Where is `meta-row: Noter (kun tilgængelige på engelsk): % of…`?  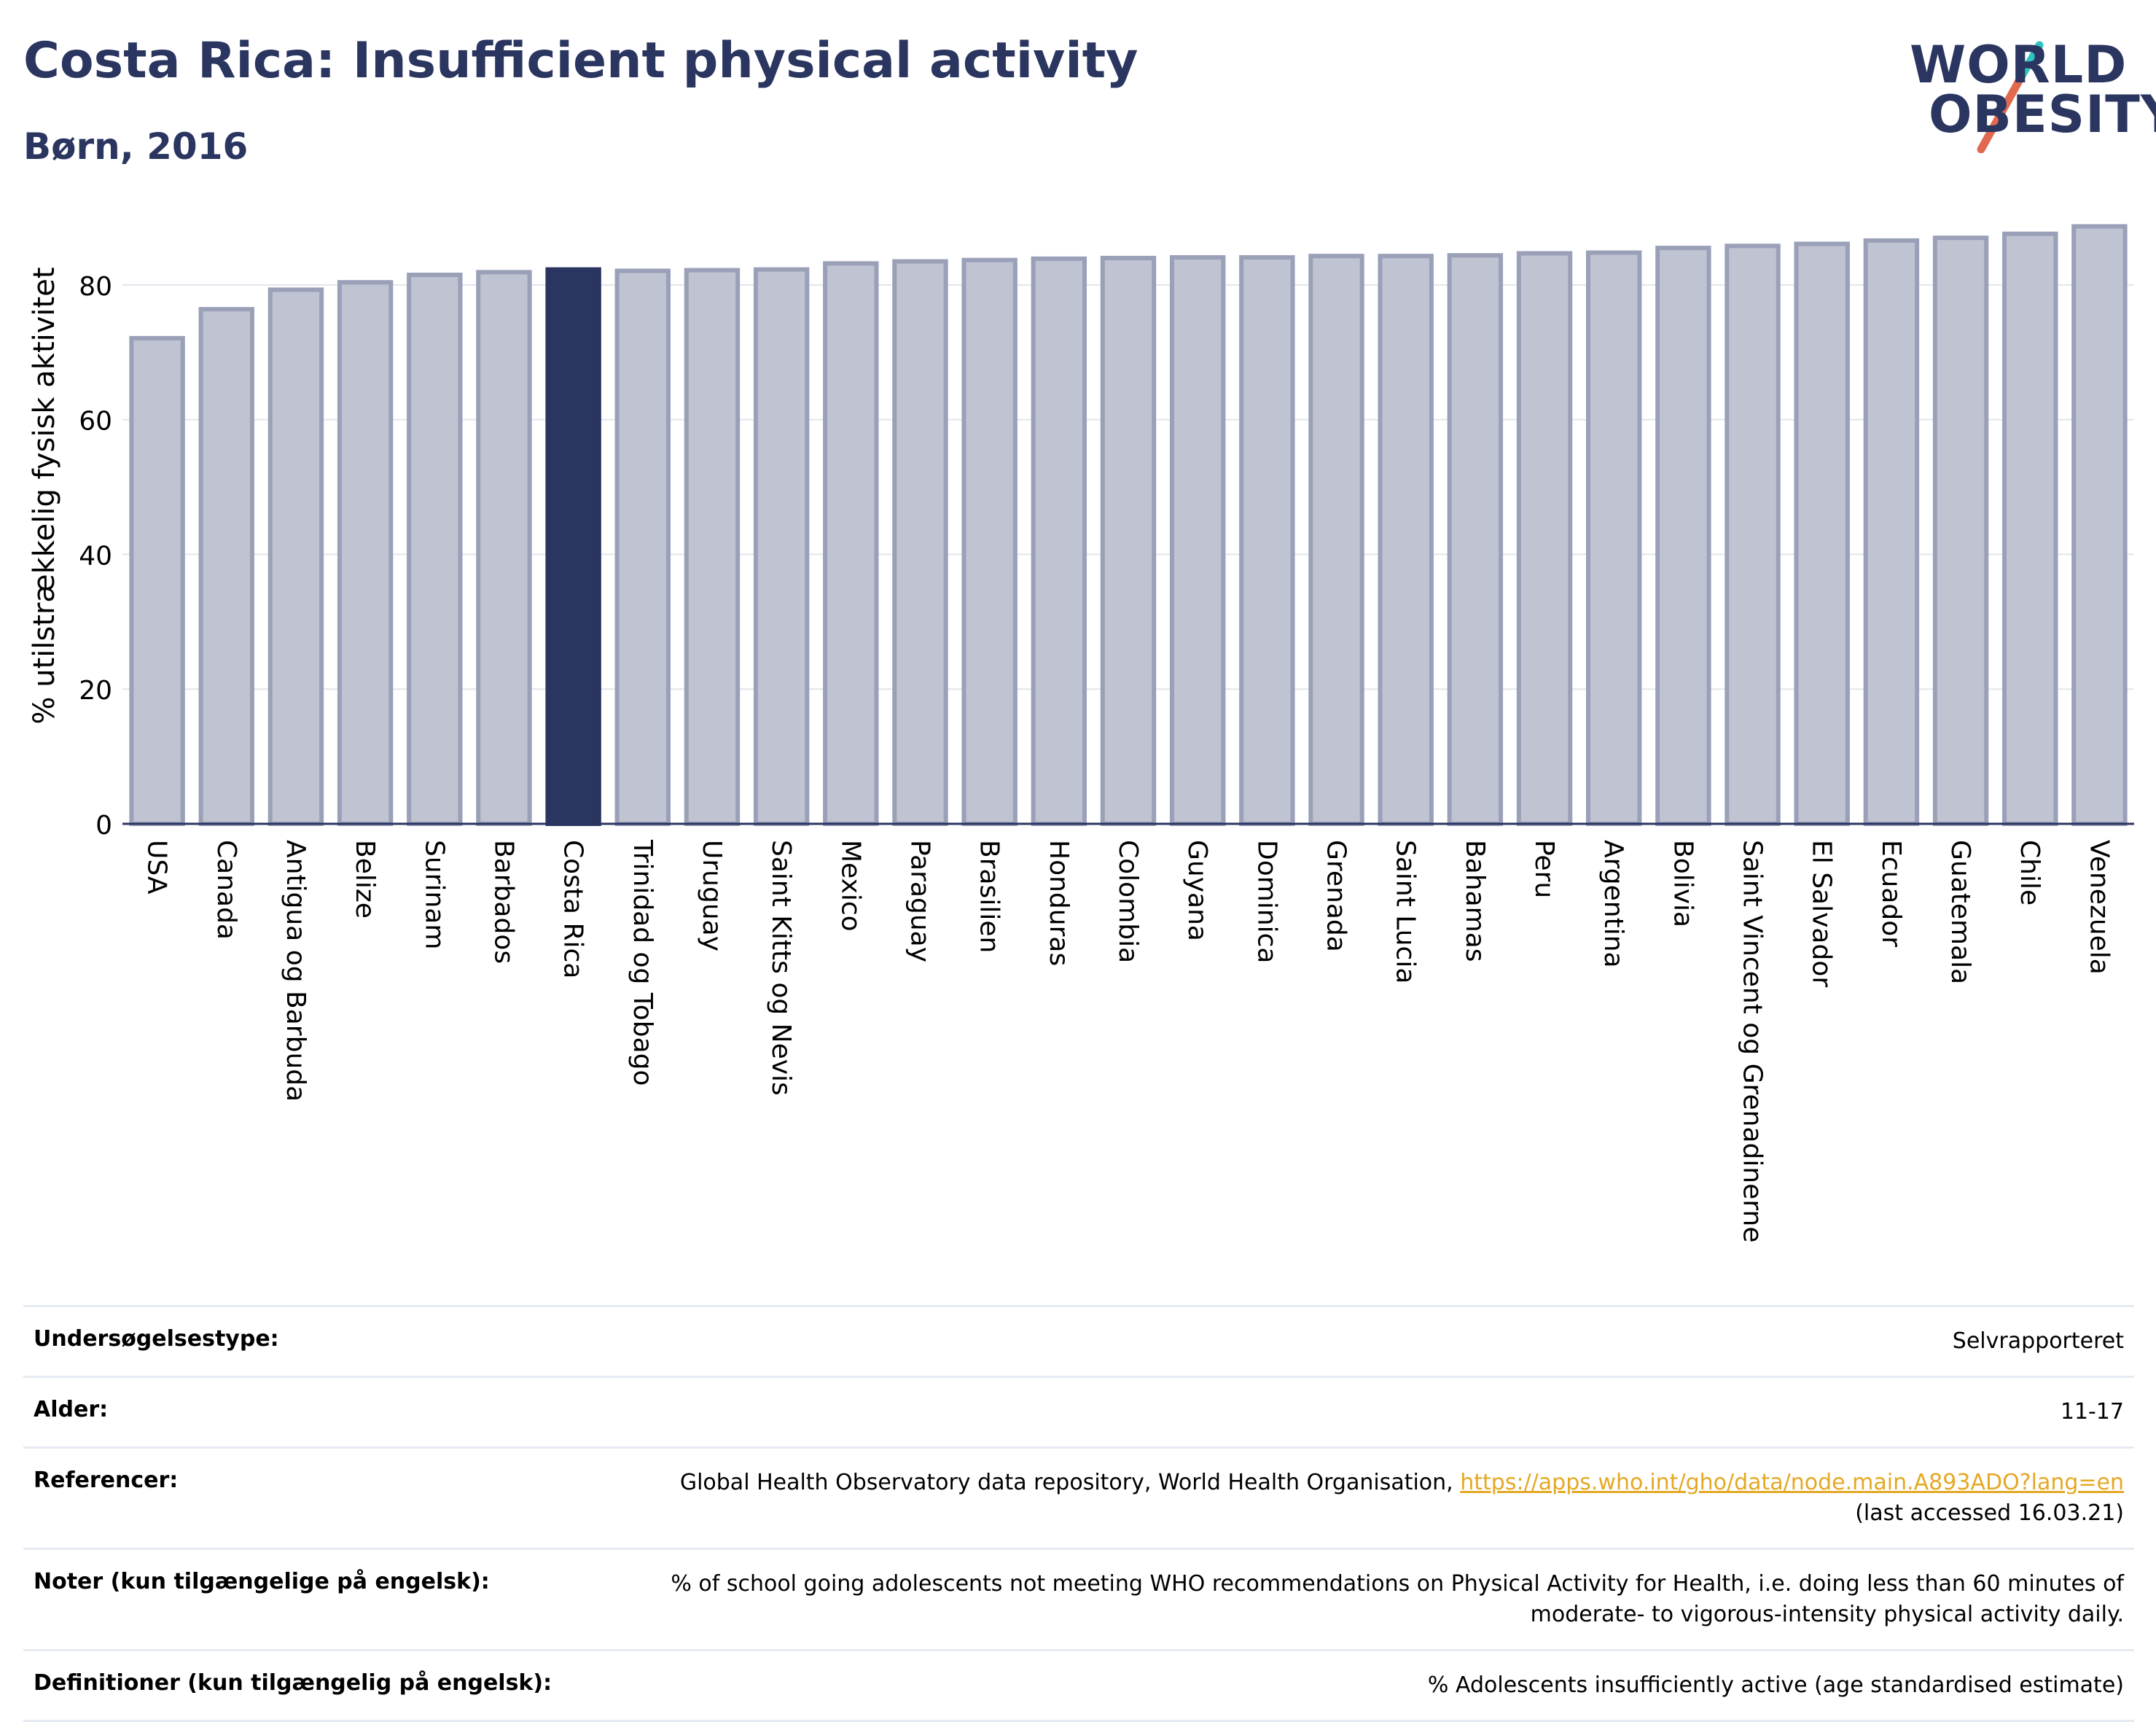
meta-row: Noter (kun tilgængelige på engelsk): % of… is located at coordinates (1079, 1599).